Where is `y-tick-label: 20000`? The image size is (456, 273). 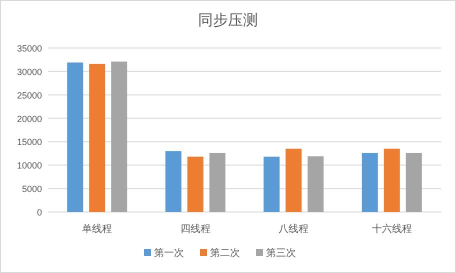
y-tick-label: 20000 is located at coordinates (29, 119).